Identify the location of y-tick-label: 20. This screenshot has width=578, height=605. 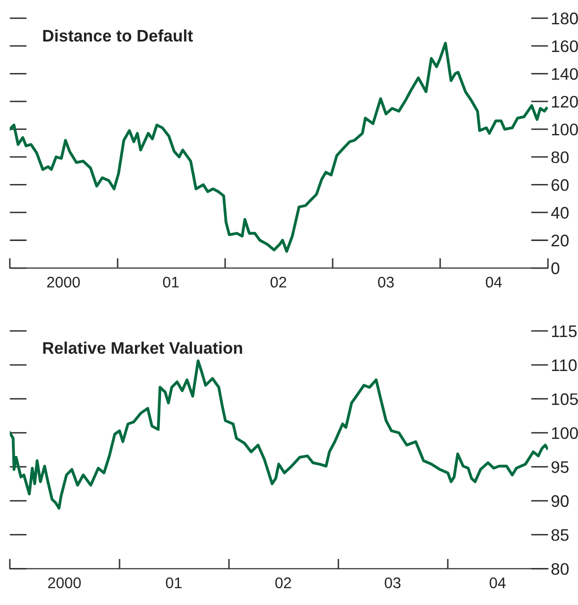
(560, 240).